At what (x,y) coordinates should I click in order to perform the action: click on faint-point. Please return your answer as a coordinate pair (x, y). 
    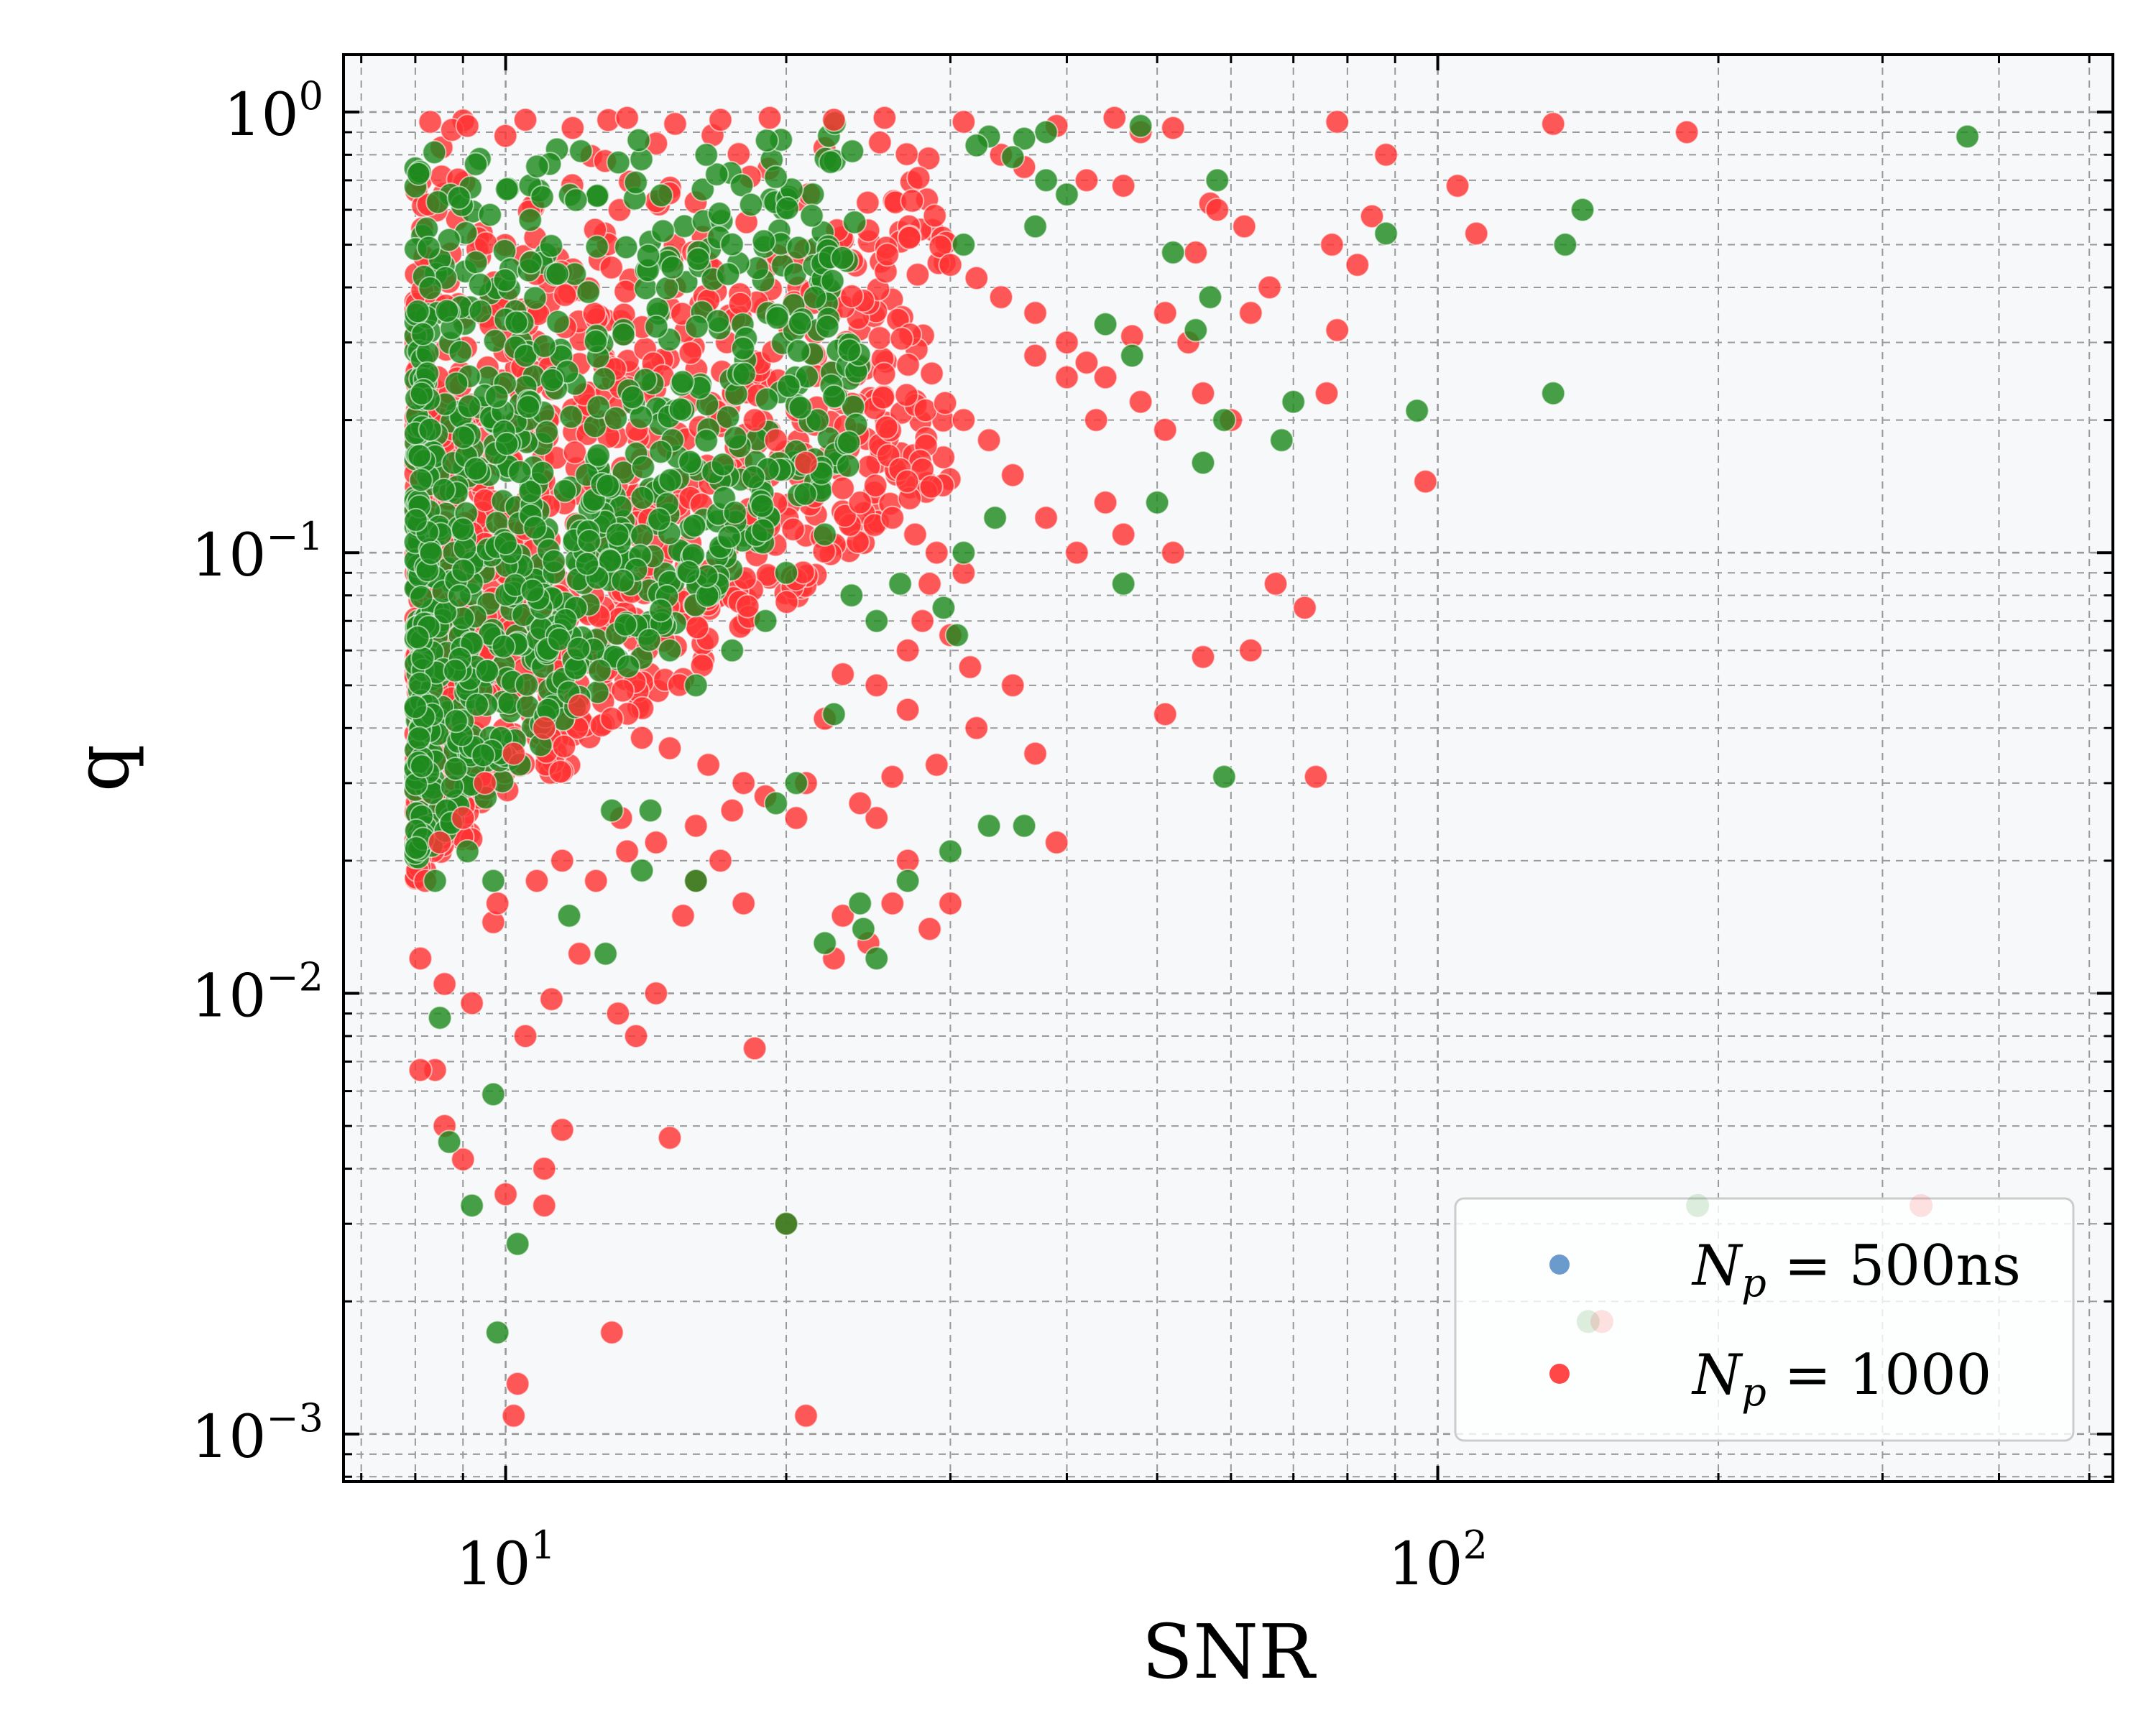
    Looking at the image, I should click on (1921, 1205).